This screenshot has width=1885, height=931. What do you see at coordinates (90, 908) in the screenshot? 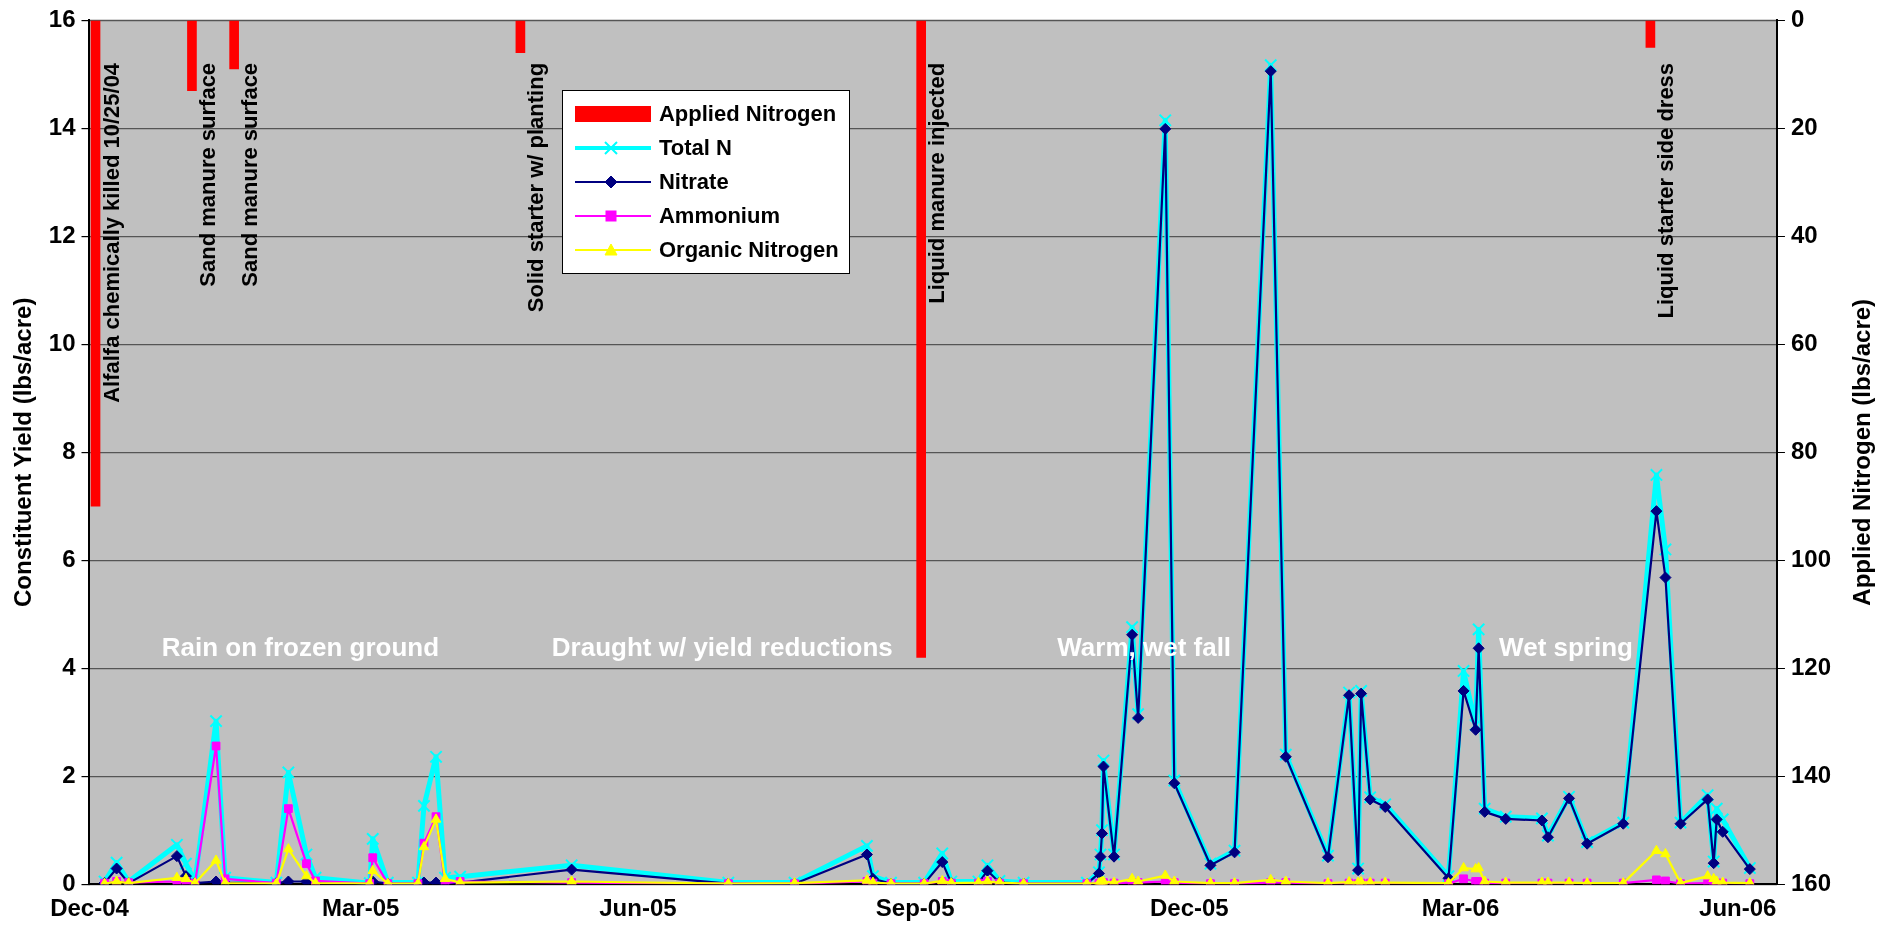
I see `x-tick-label: Dec-04` at bounding box center [90, 908].